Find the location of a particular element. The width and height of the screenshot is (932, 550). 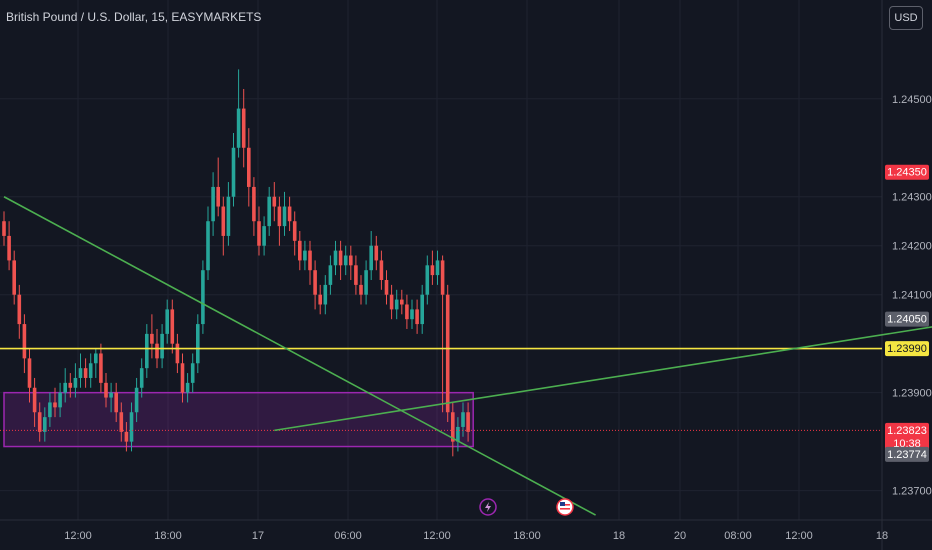

time-tick-label: 12:00 is located at coordinates (78, 536).